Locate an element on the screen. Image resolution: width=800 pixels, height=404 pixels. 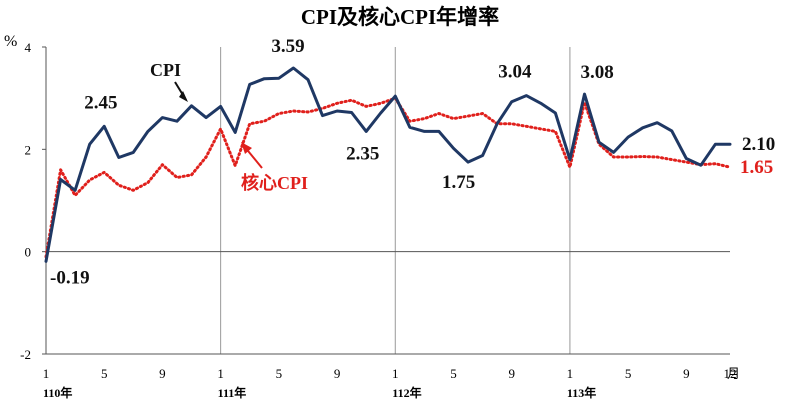
data-label: 2.45 is located at coordinates (100, 102).